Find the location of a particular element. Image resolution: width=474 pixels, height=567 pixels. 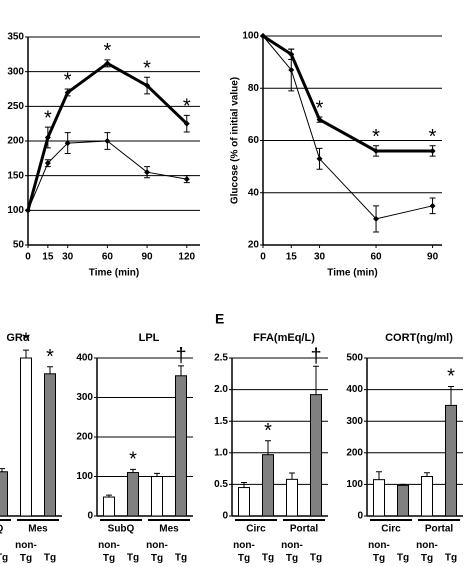

chart-title: LPL is located at coordinates (149, 338).